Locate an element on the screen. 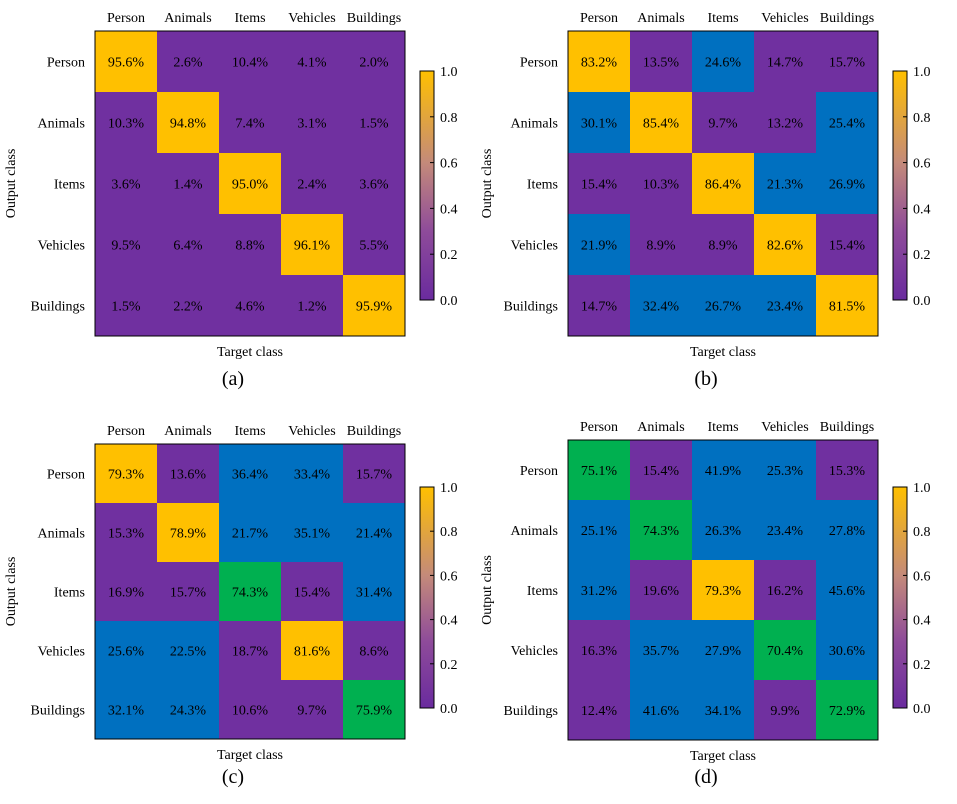 The width and height of the screenshot is (957, 804). cell-value-label: 13.5% is located at coordinates (661, 63).